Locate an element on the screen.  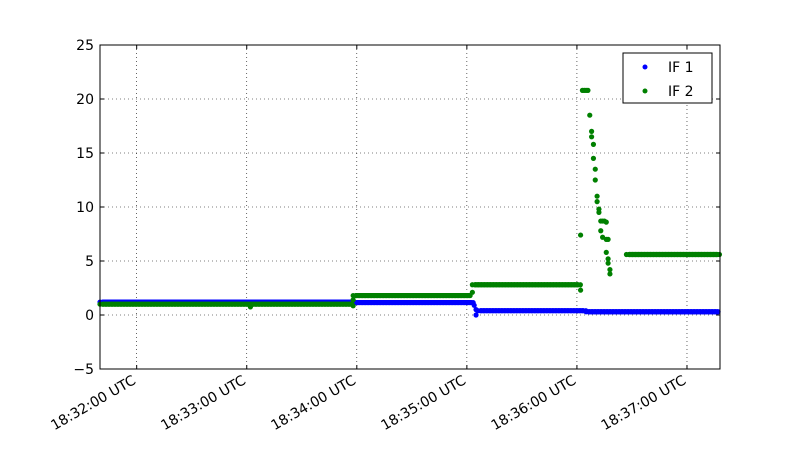
legend-label-if1: IF 1 is located at coordinates (681, 68).